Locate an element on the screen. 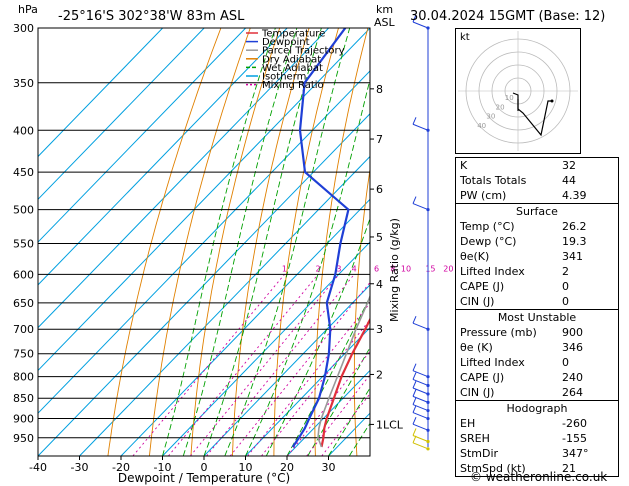  legend-entry: Wet Adiabat is located at coordinates (292, 68).